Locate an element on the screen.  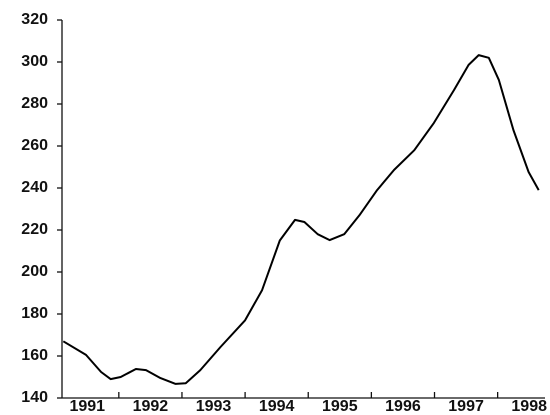
y-tick-label: 280 is located at coordinates (34, 103).